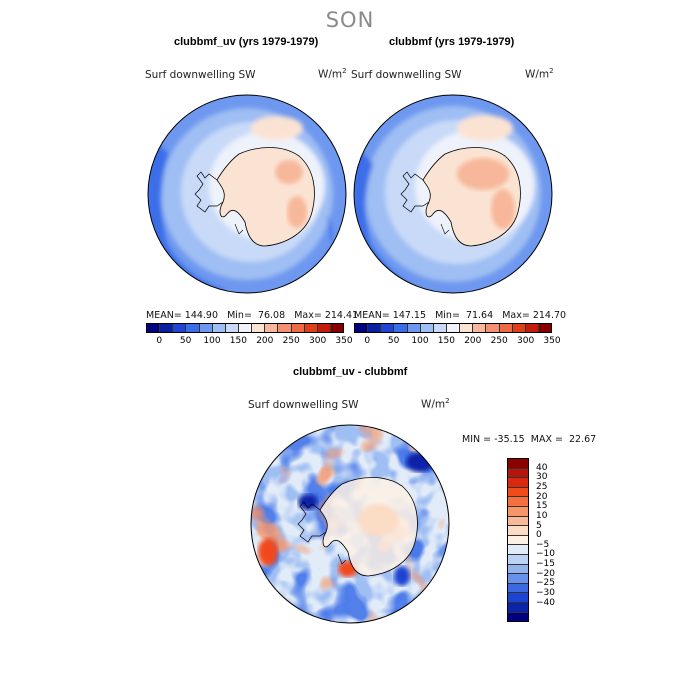 The height and width of the screenshot is (700, 700). I want to click on panel-3-colorbar-labels: 40 30 25 20 15 10 5 0 −5 −10 −15 −20 −25 −30 −40, so click(556, 540).